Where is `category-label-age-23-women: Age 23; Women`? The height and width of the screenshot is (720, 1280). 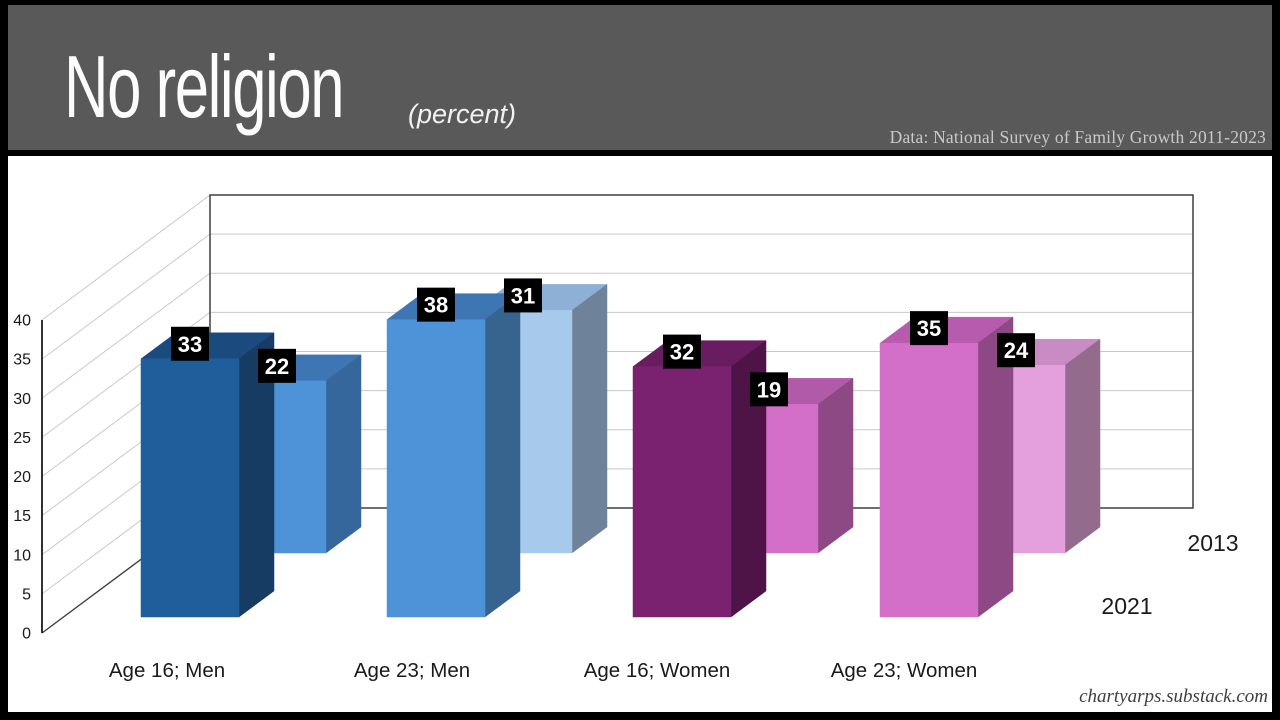
category-label-age-23-women: Age 23; Women is located at coordinates (904, 670).